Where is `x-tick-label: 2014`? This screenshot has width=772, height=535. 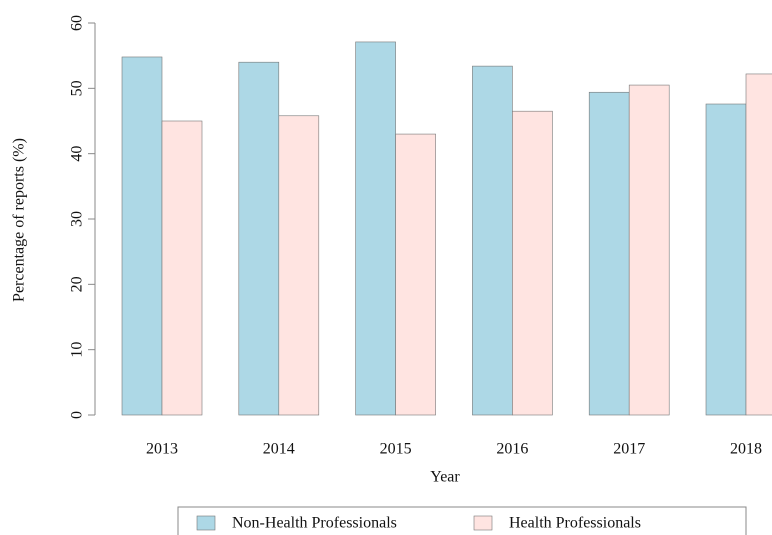 x-tick-label: 2014 is located at coordinates (279, 449).